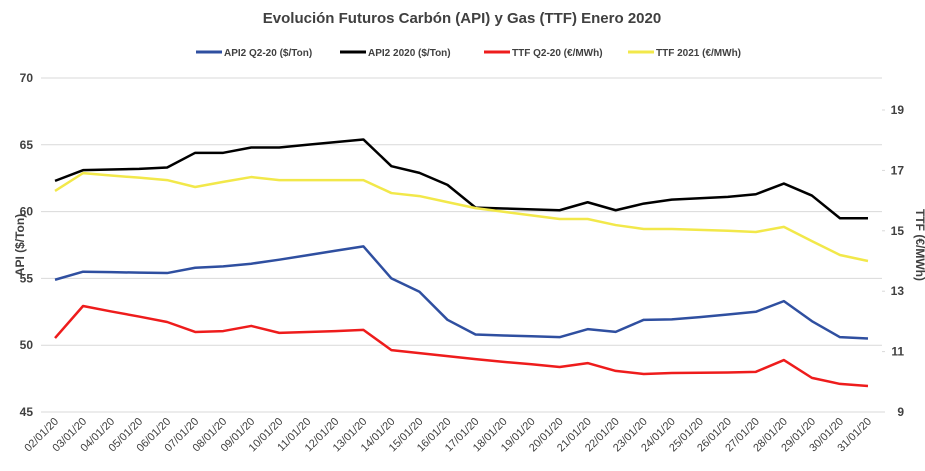  I want to click on legend-label: TTF 2021 (€/MWh), so click(698, 53).